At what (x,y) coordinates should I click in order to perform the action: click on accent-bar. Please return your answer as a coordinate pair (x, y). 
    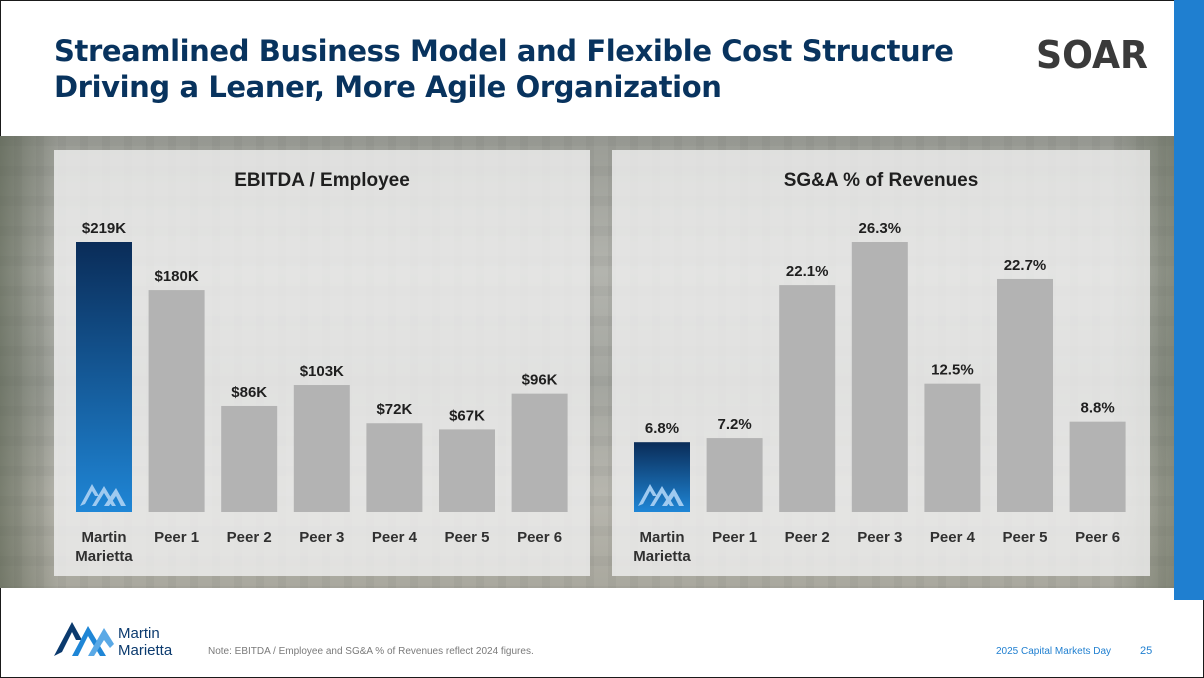
    Looking at the image, I should click on (1189, 300).